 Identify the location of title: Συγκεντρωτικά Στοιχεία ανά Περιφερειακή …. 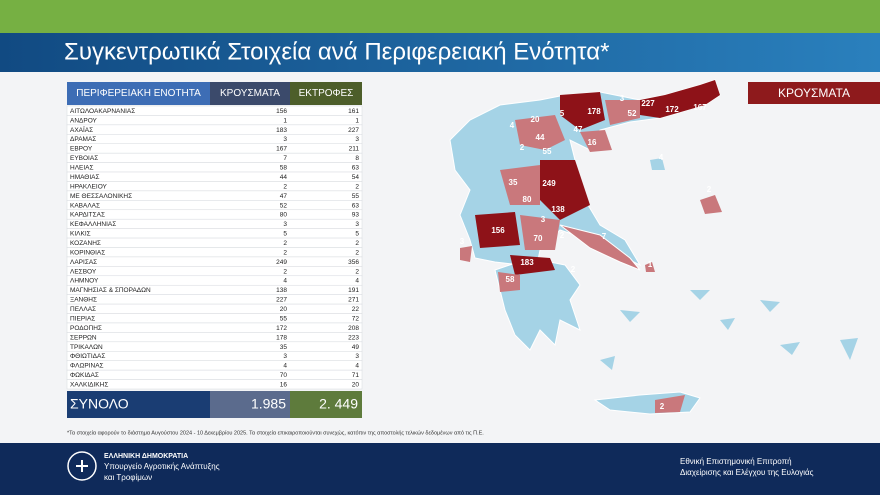
(336, 51).